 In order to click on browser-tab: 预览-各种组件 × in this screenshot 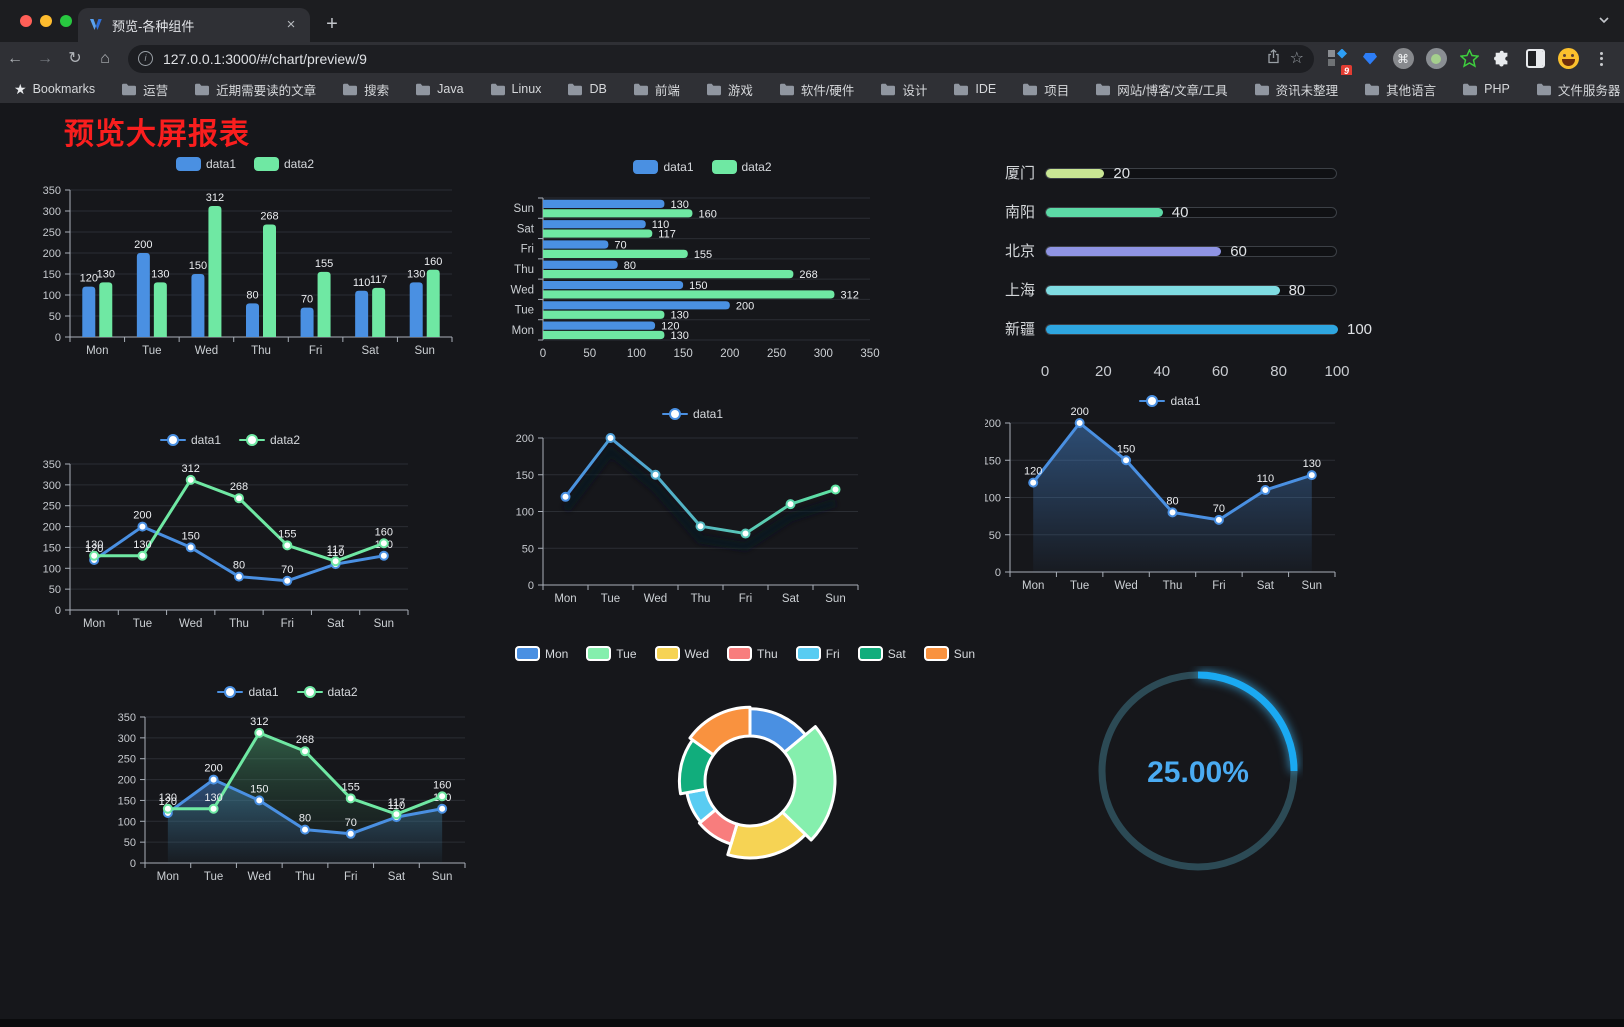, I will do `click(194, 25)`.